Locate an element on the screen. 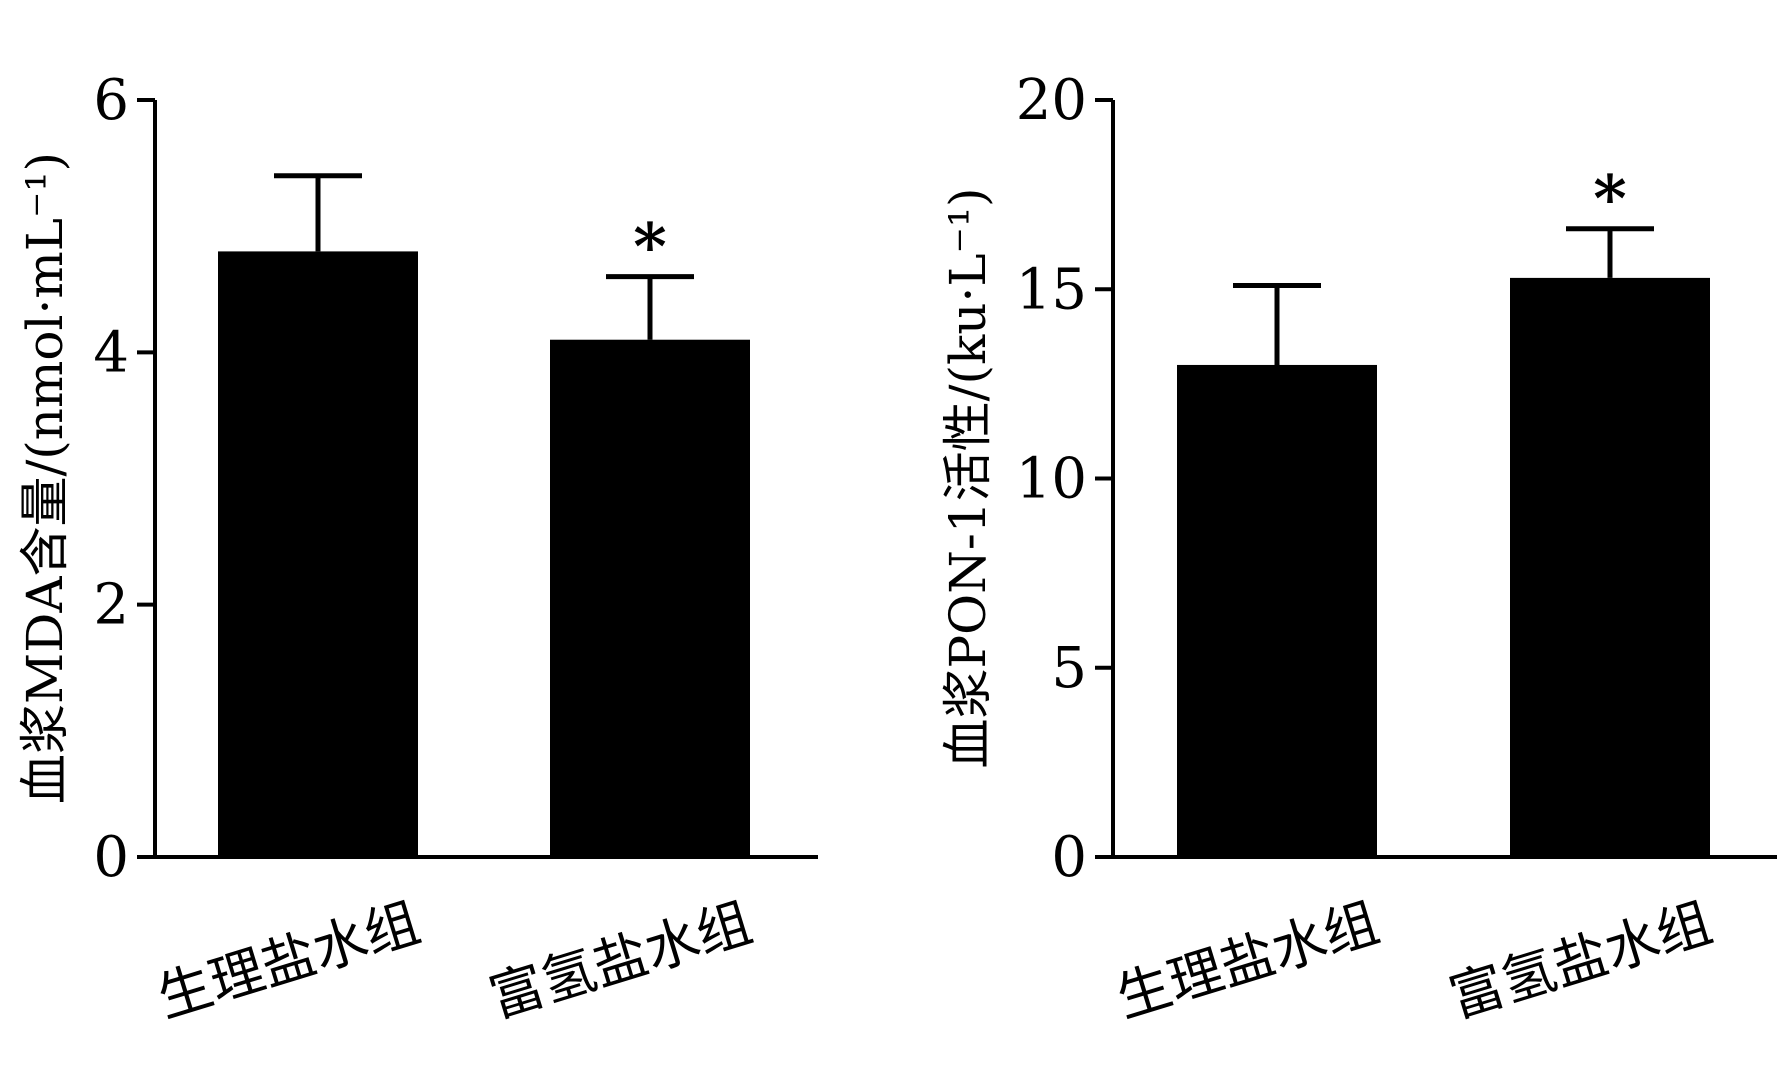 The height and width of the screenshot is (1082, 1784). y-axis-label: 血浆PON-1活性/(ku·L⁻¹) is located at coordinates (968, 478).